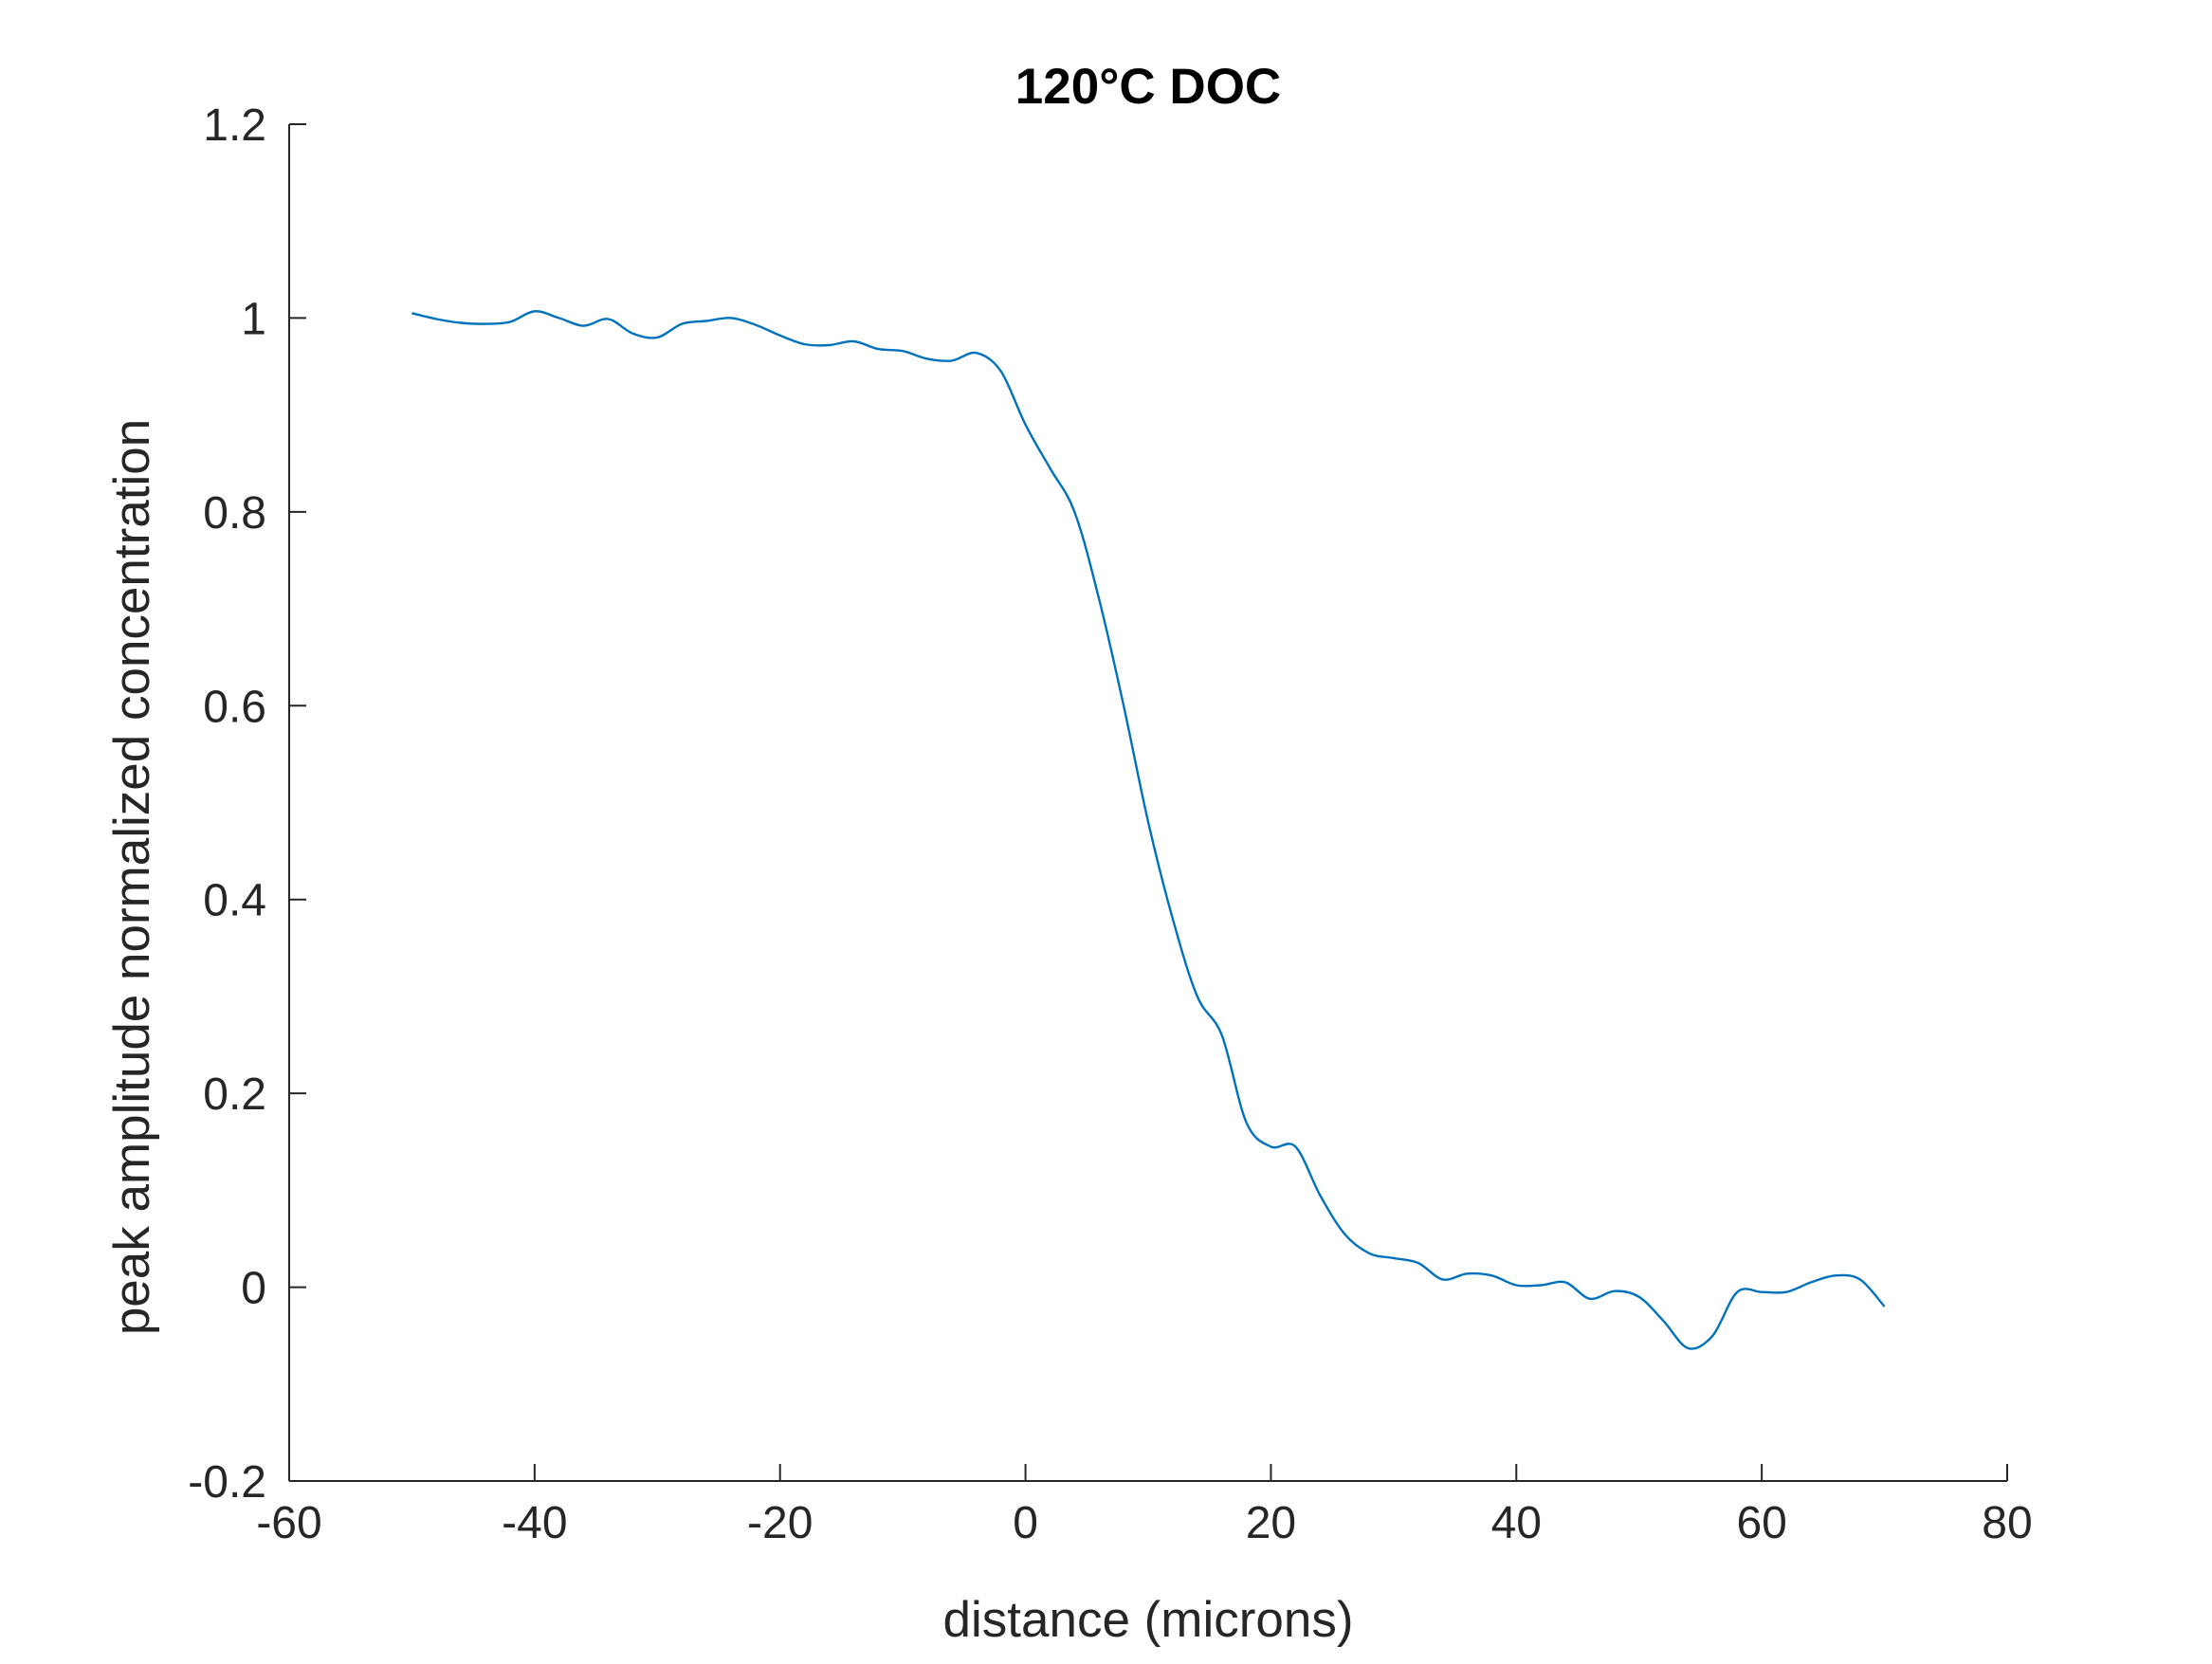 This screenshot has height=1664, width=2212. Describe the element at coordinates (1148, 87) in the screenshot. I see `chart-title: 120°C DOC` at that location.